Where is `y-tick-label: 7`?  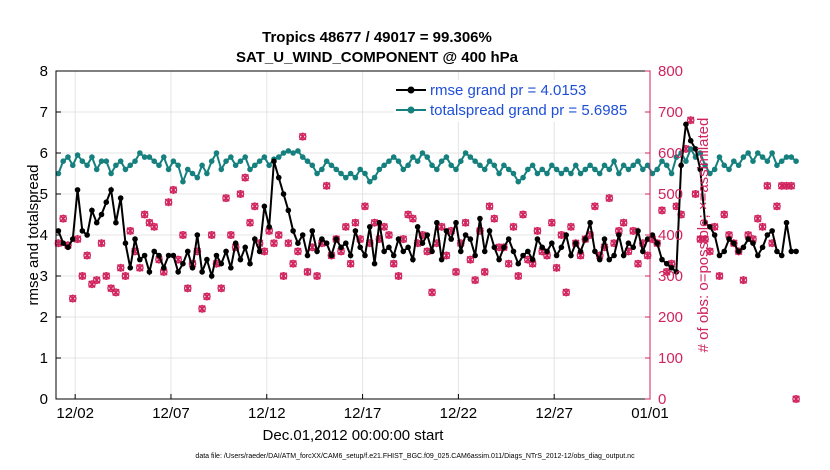
y-tick-label: 7 is located at coordinates (44, 112).